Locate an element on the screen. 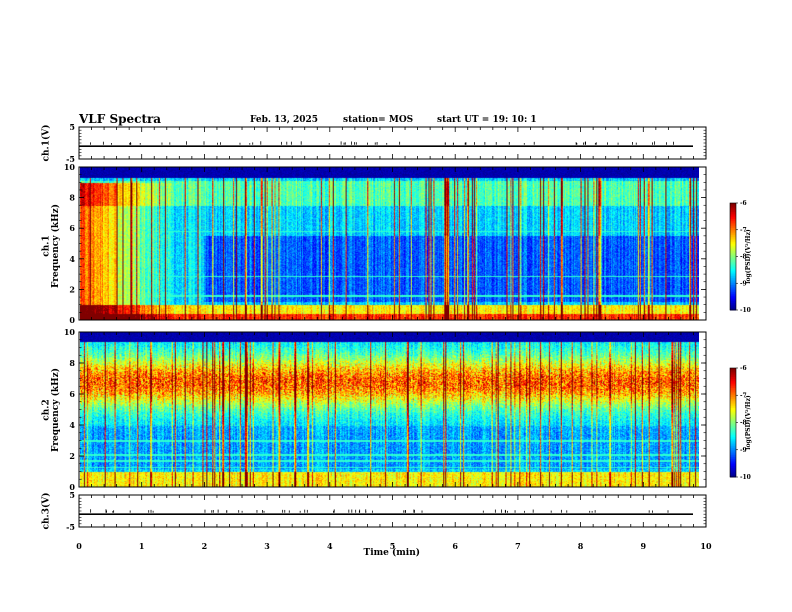  x-tick-label: 7 is located at coordinates (518, 546).